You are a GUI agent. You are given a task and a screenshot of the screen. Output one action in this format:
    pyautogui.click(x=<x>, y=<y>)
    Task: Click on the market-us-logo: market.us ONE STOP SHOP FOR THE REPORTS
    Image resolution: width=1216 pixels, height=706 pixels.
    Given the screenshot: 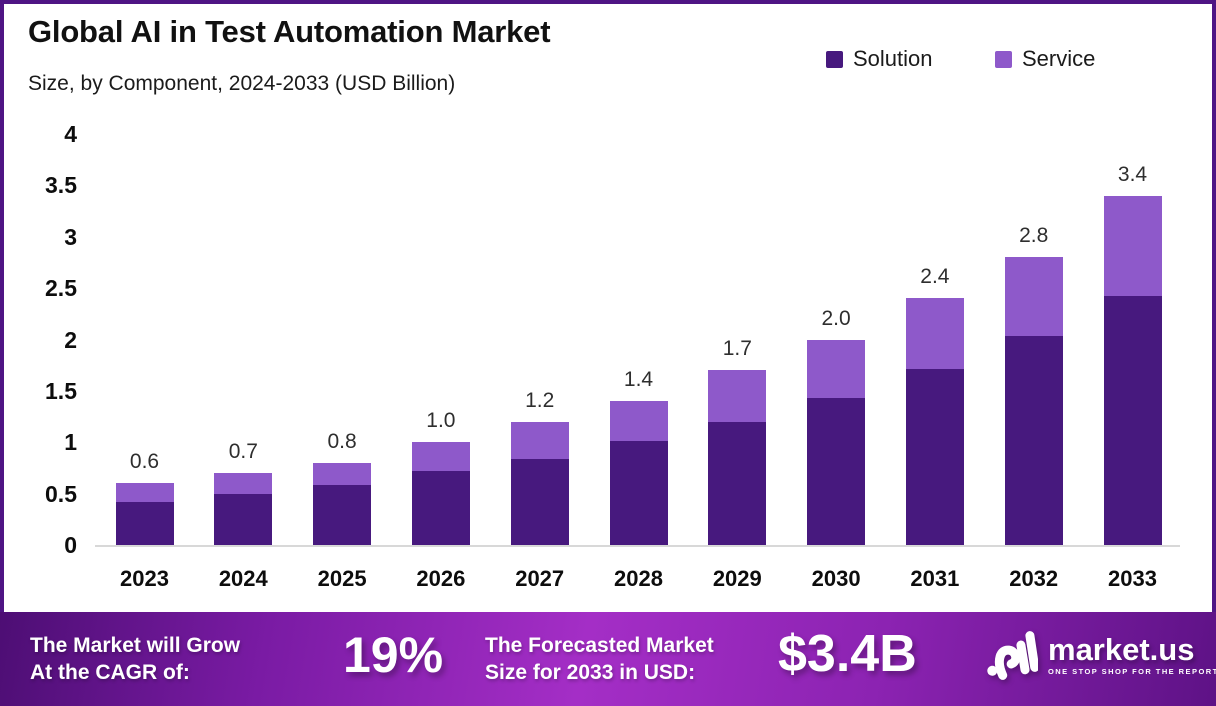 What is the action you would take?
    pyautogui.click(x=1099, y=655)
    